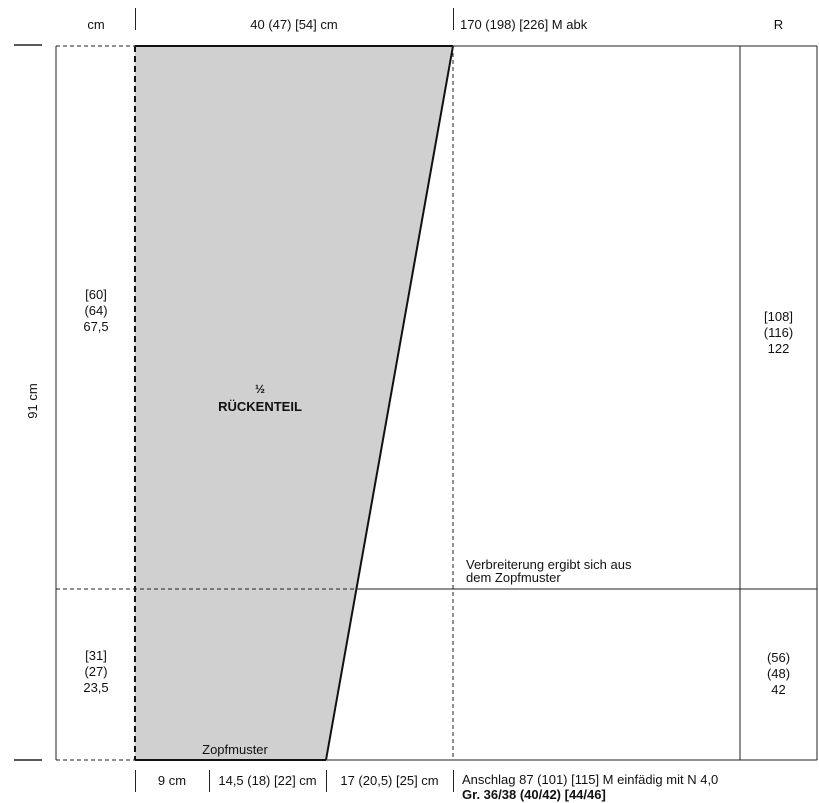  I want to click on right-upper-rows-1: [108], so click(778, 316).